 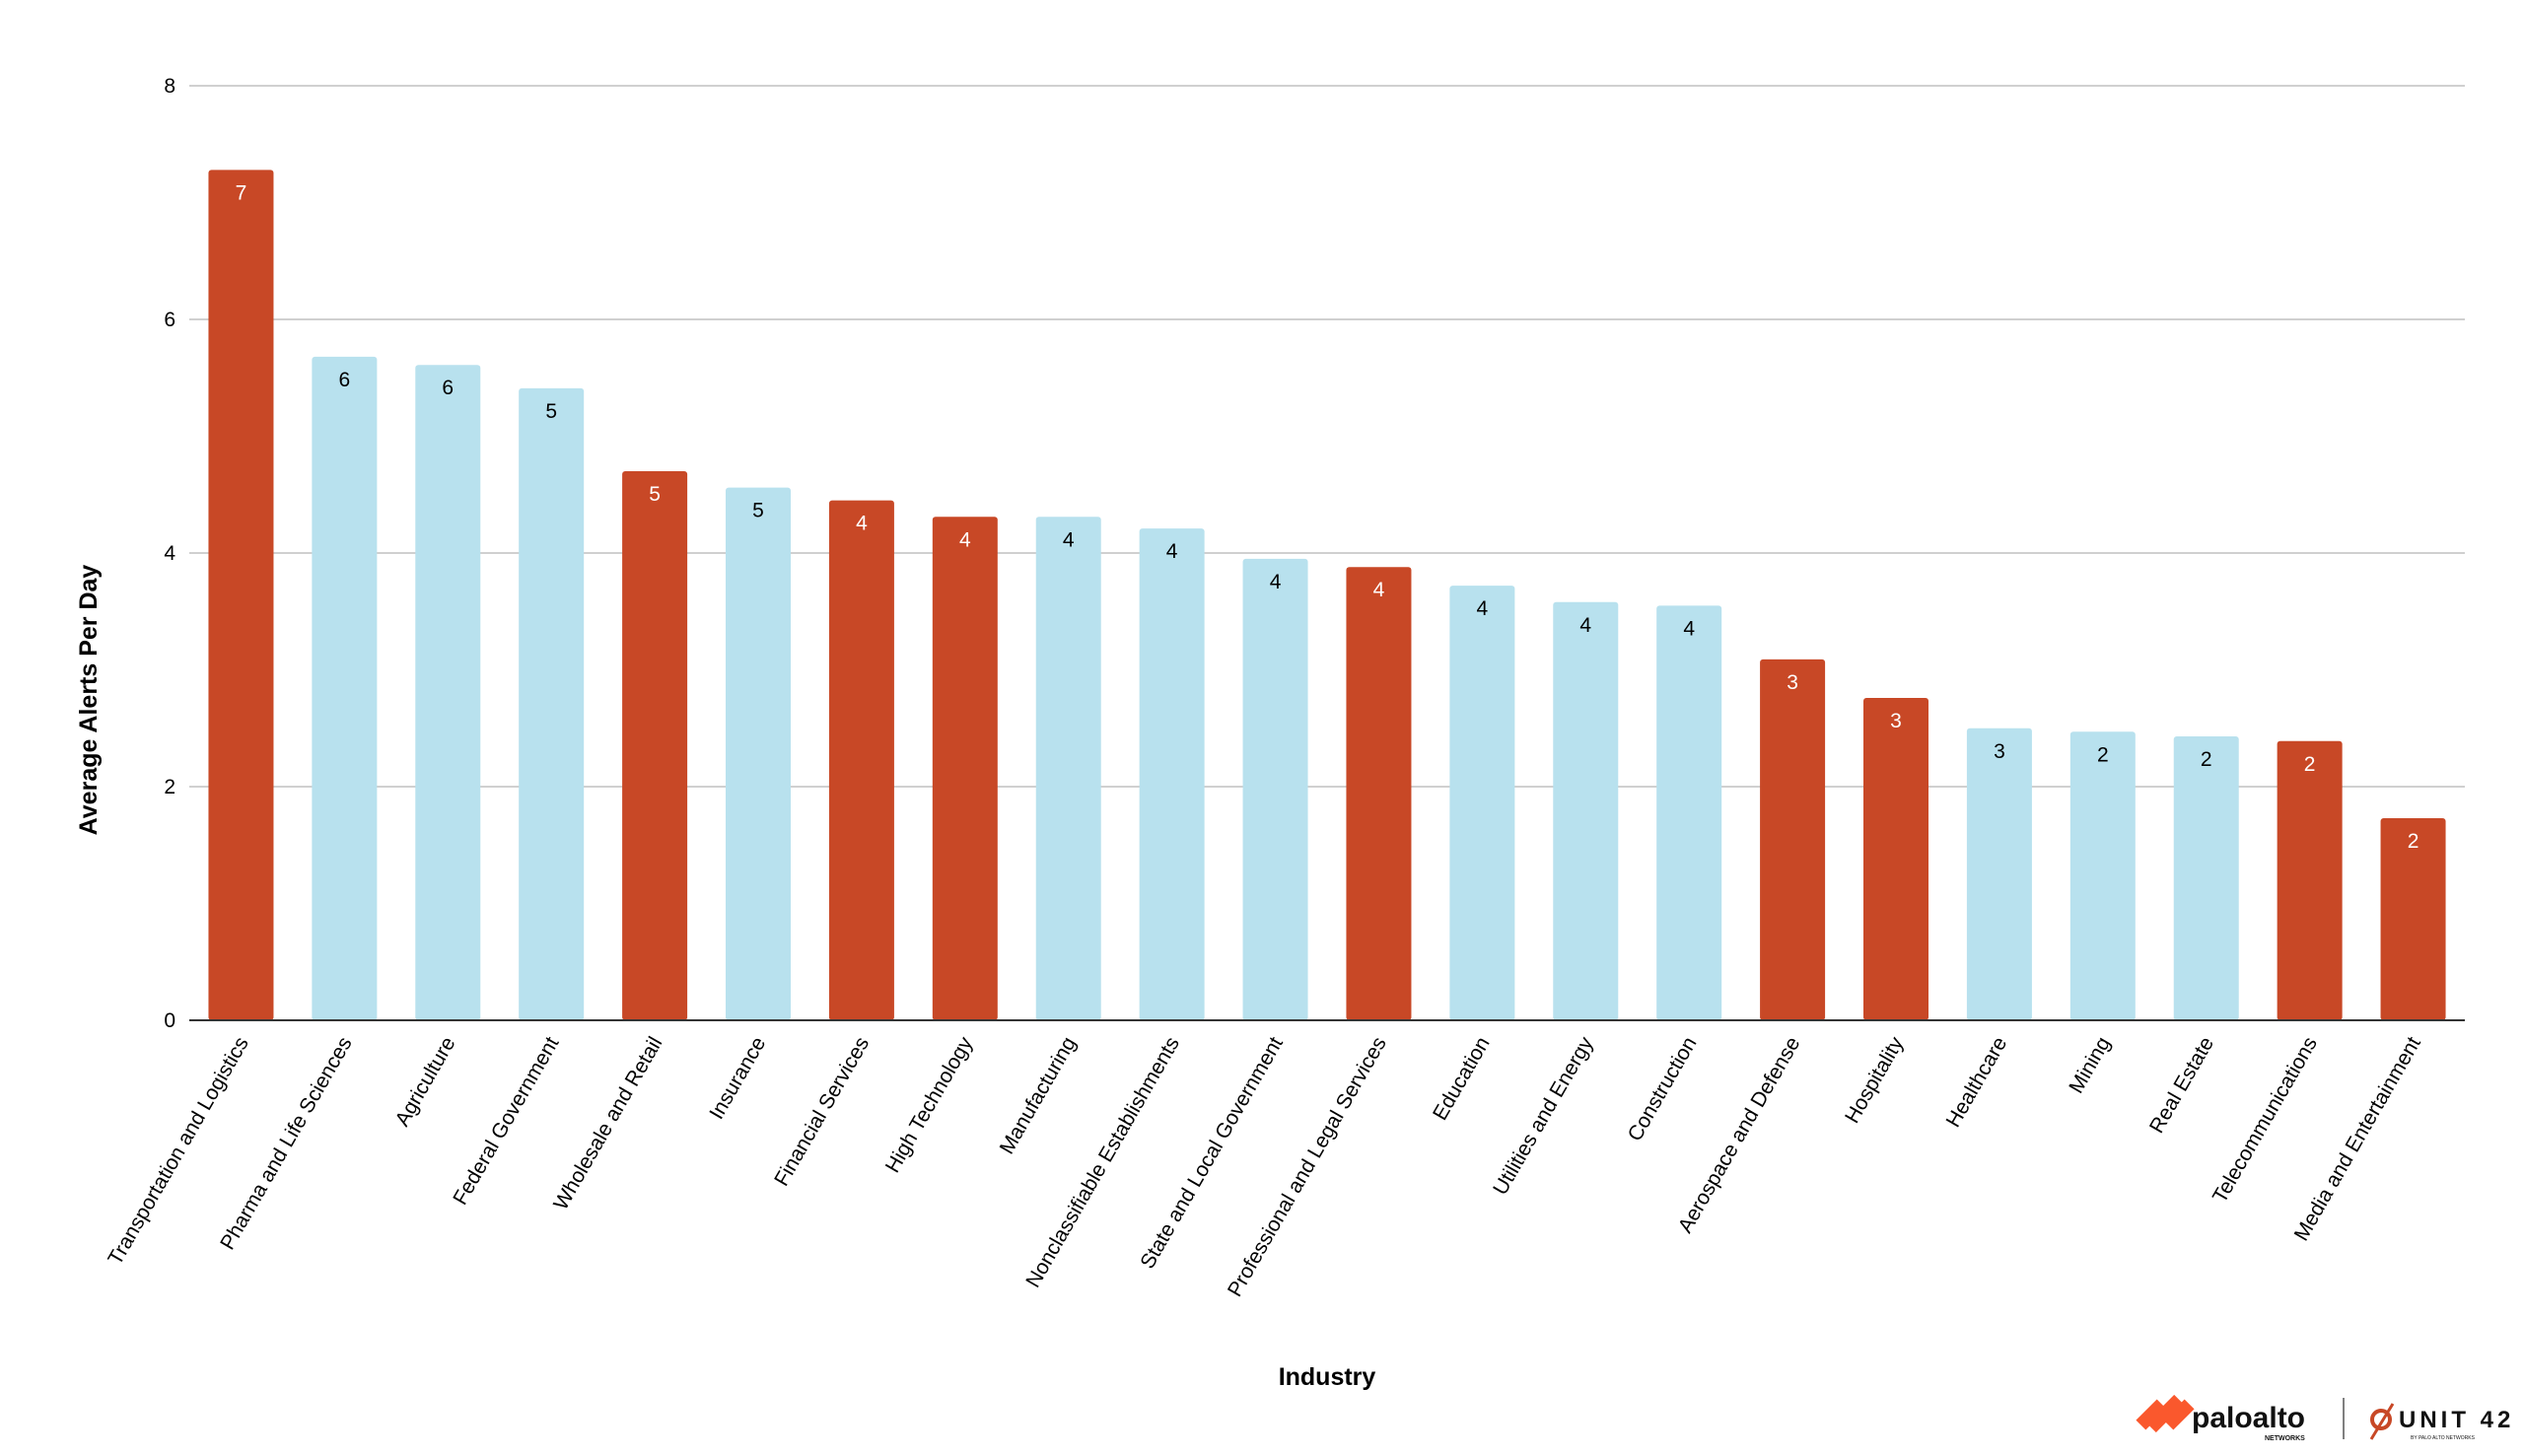 I want to click on x-tick-label: Mining, so click(x=2090, y=1065).